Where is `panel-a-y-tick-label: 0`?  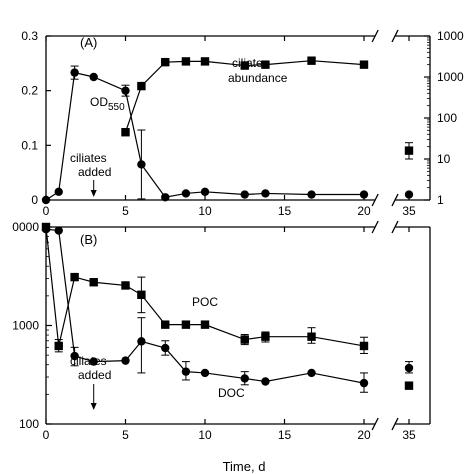 panel-a-y-tick-label: 0 is located at coordinates (34, 200).